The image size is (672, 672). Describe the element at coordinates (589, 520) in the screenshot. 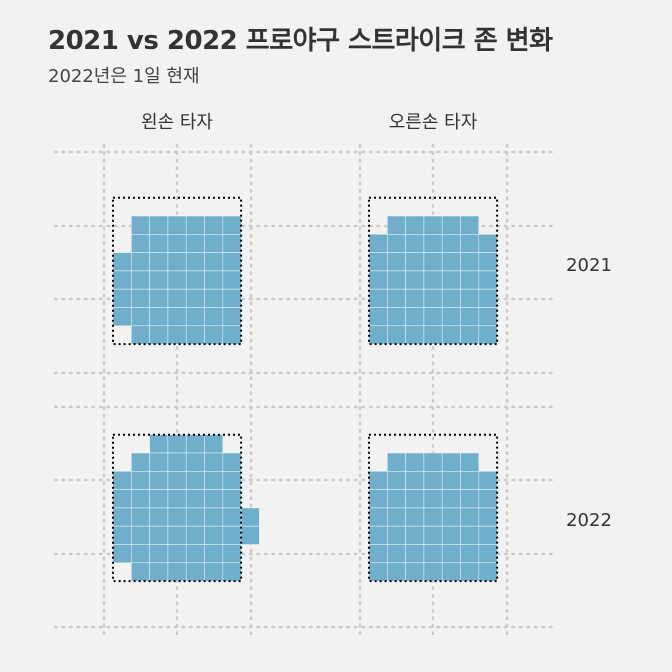

I see `row-label-2022: 2022` at that location.